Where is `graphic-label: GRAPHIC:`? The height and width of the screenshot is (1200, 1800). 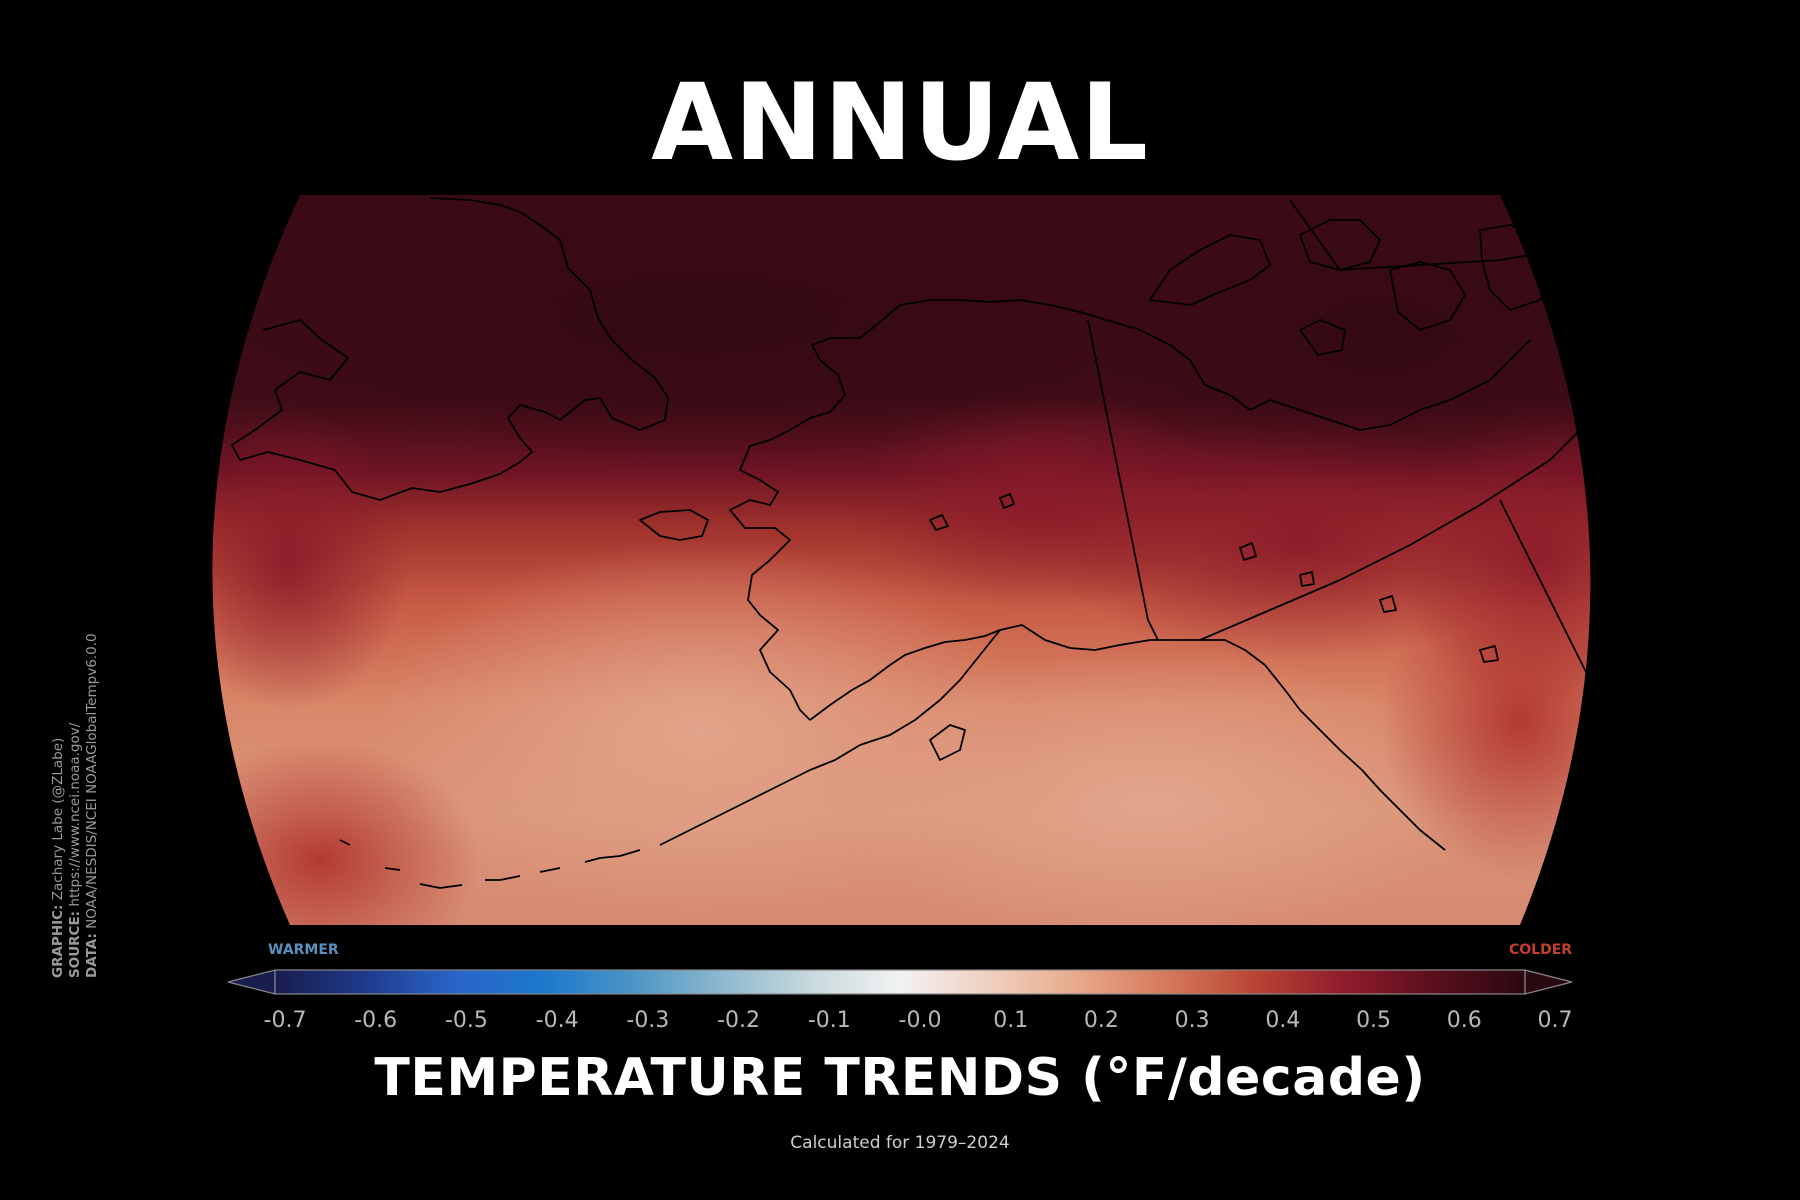 graphic-label: GRAPHIC: is located at coordinates (58, 941).